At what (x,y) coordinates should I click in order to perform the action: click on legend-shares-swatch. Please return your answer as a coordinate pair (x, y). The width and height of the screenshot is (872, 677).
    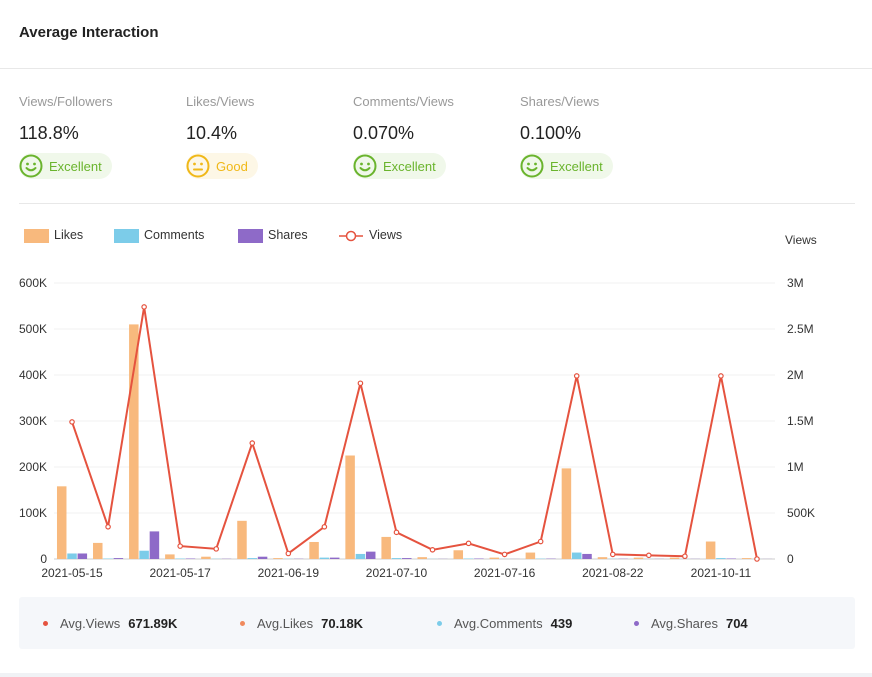
    Looking at the image, I should click on (250, 236).